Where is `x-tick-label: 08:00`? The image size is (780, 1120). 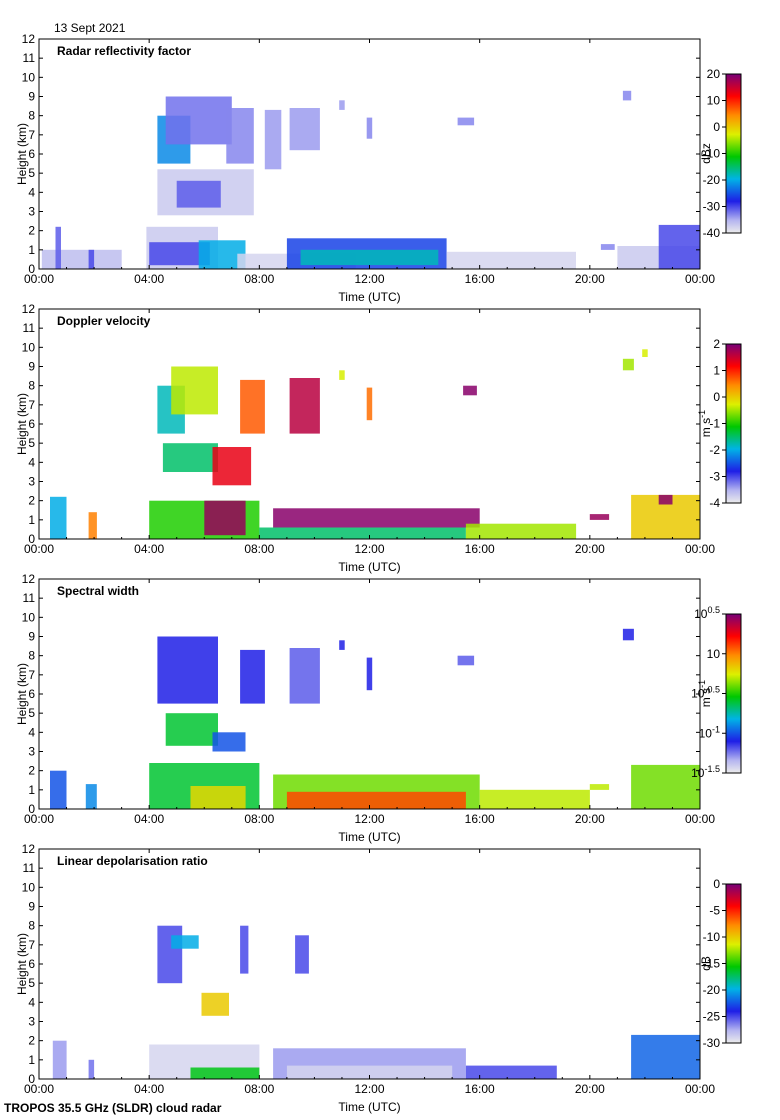
x-tick-label: 08:00 is located at coordinates (259, 549).